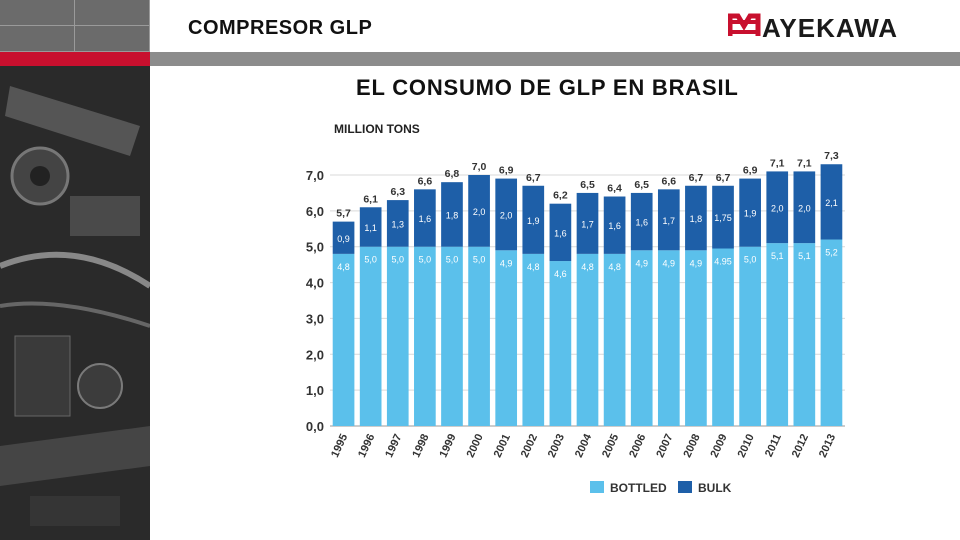  What do you see at coordinates (560, 196) in the screenshot?
I see `total-value-label: 6,2` at bounding box center [560, 196].